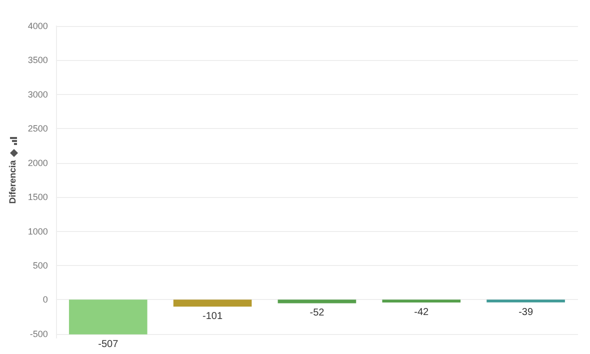  Describe the element at coordinates (422, 312) in the screenshot. I see `data-label: -42` at that location.